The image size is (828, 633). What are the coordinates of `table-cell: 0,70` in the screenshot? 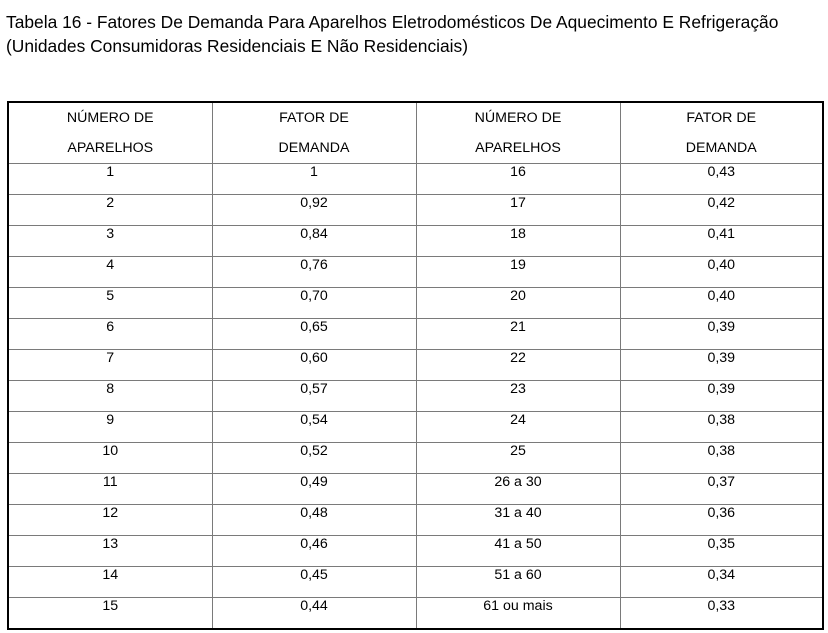 It's located at (314, 303).